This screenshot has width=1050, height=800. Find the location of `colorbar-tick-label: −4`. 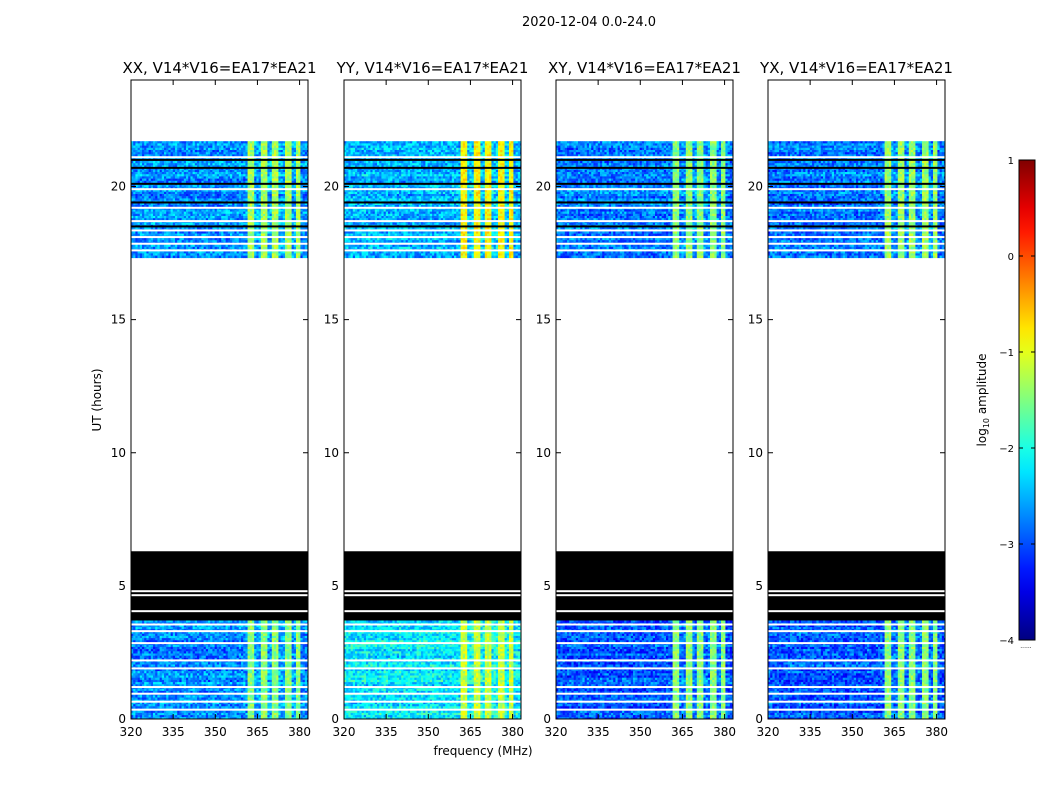

colorbar-tick-label: −4 is located at coordinates (1006, 641).